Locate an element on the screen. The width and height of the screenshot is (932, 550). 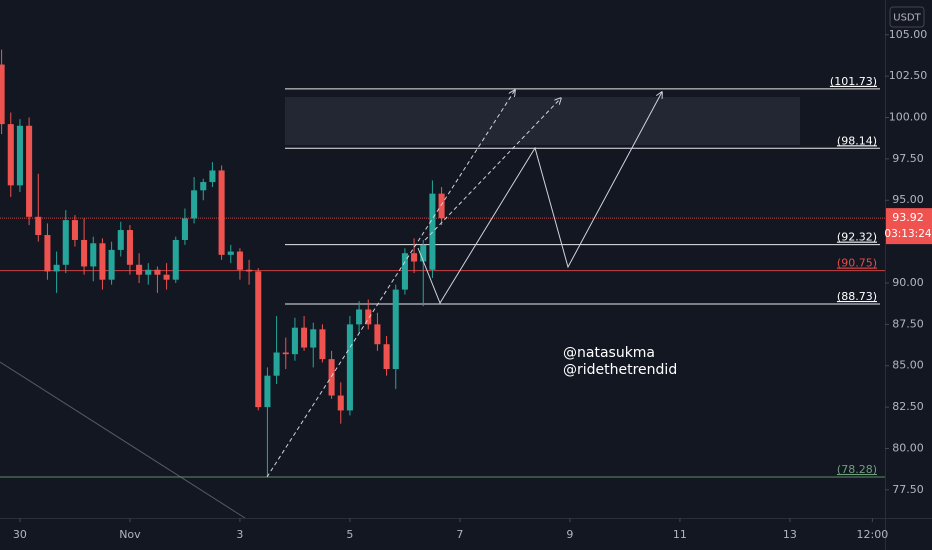
annotation: @ridethetrendid is located at coordinates (620, 370).